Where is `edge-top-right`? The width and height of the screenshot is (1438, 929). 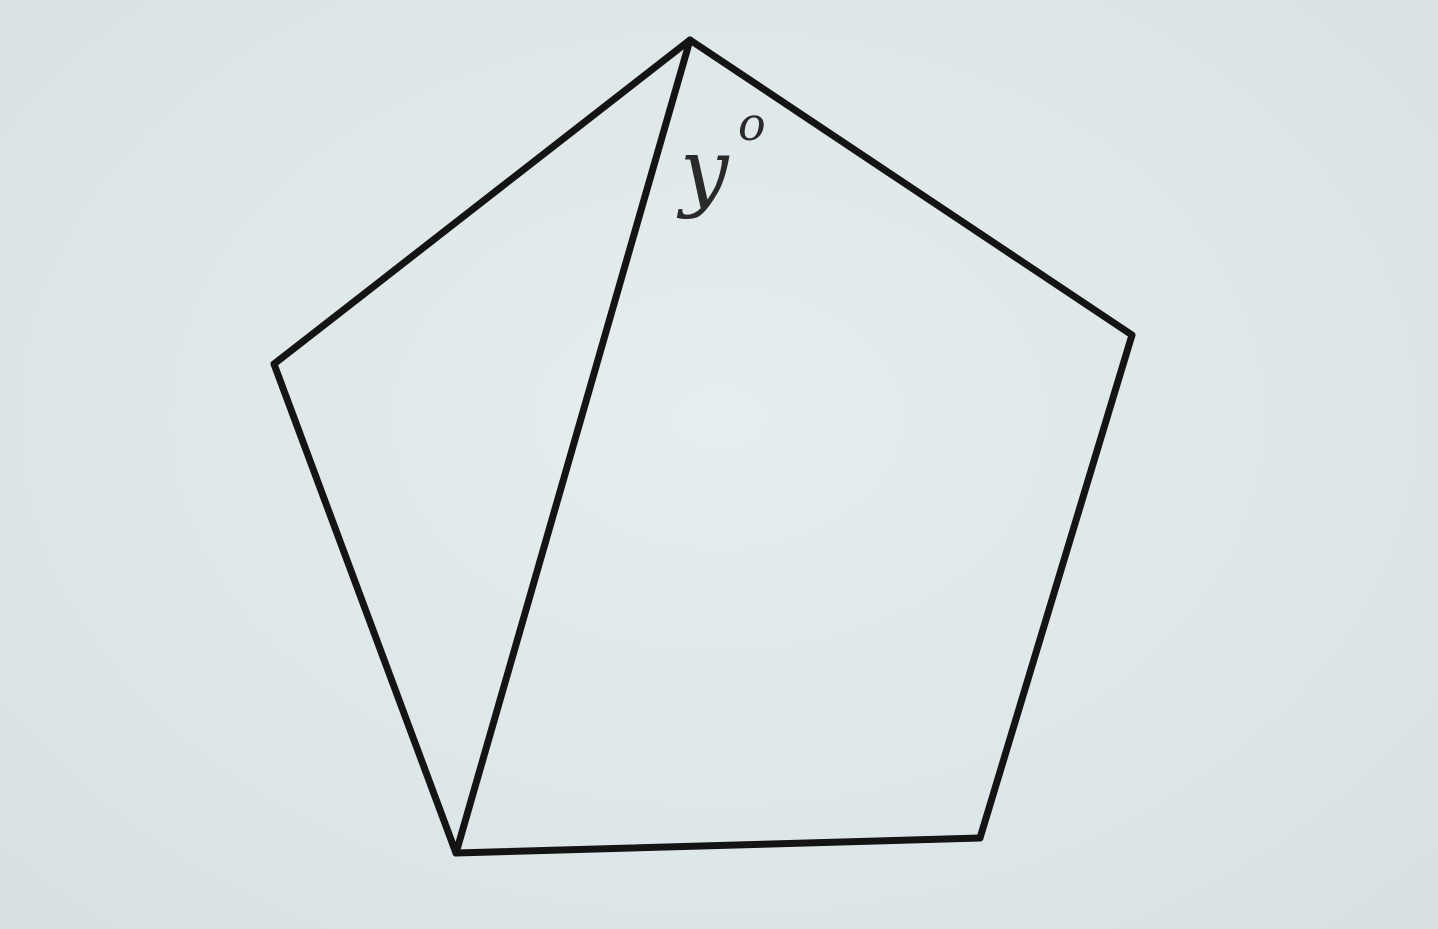
edge-top-right is located at coordinates (911, 187).